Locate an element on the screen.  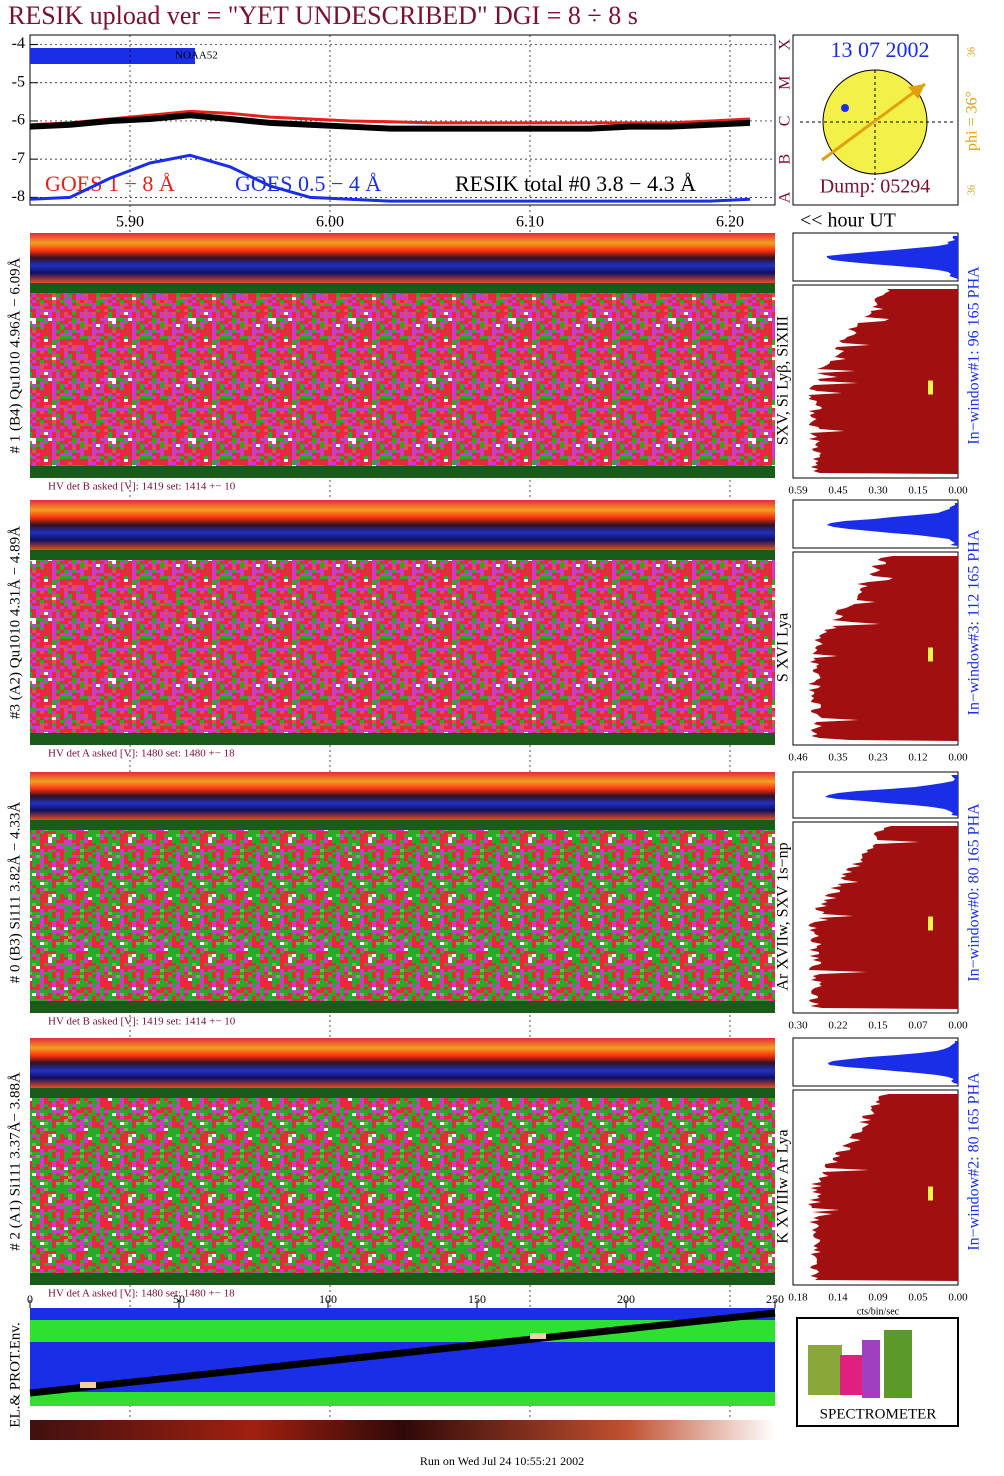
hist-tick-label: 0.45 is located at coordinates (838, 491).